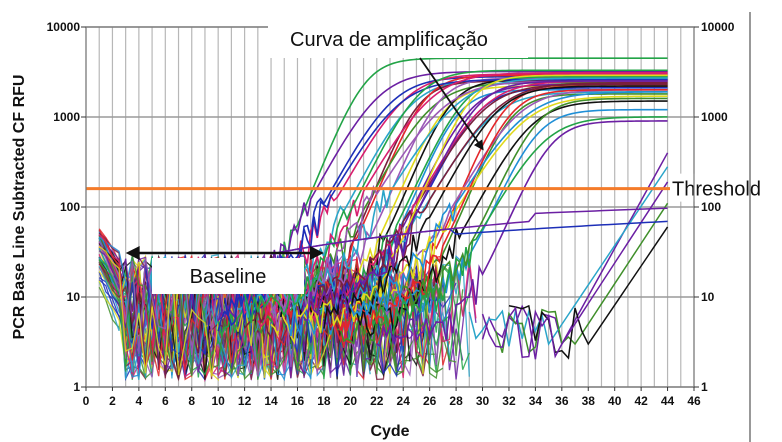  I want to click on x-tick-label: 38, so click(589, 401).